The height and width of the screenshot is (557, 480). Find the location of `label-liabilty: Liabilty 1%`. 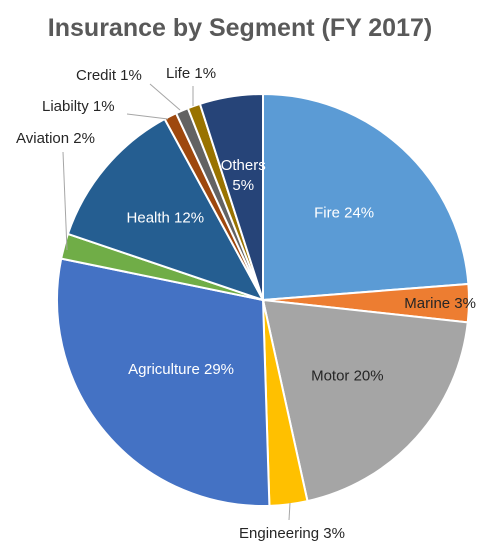

label-liabilty: Liabilty 1% is located at coordinates (78, 106).